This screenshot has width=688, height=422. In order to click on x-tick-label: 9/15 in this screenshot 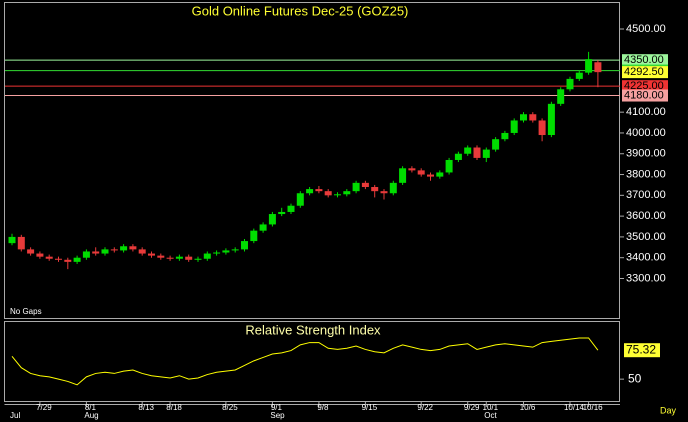, I will do `click(370, 407)`.